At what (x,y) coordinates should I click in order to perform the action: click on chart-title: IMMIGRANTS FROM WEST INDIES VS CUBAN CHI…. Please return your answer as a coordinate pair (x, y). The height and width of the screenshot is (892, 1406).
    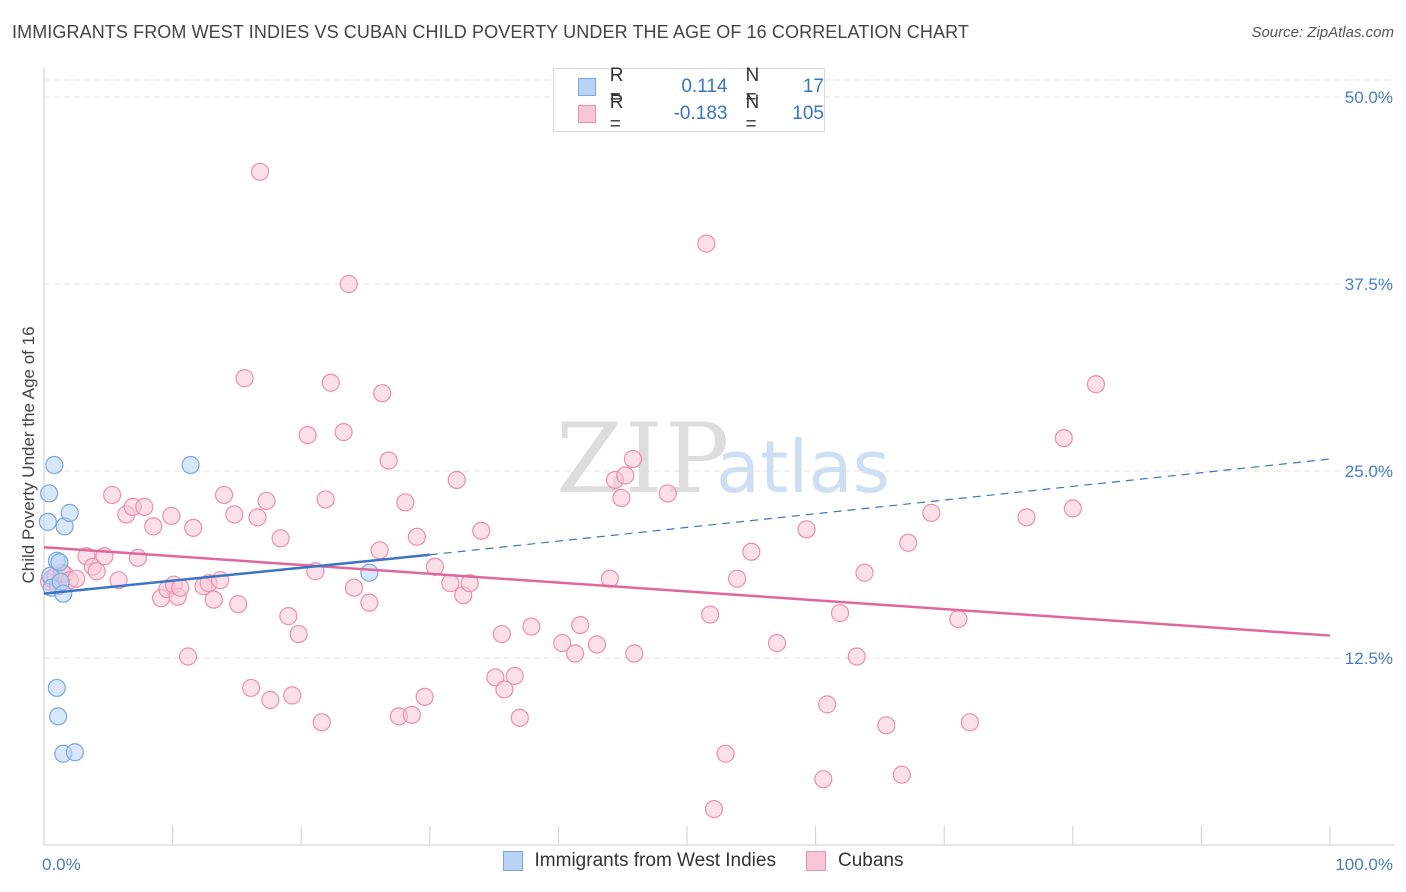
    Looking at the image, I should click on (490, 32).